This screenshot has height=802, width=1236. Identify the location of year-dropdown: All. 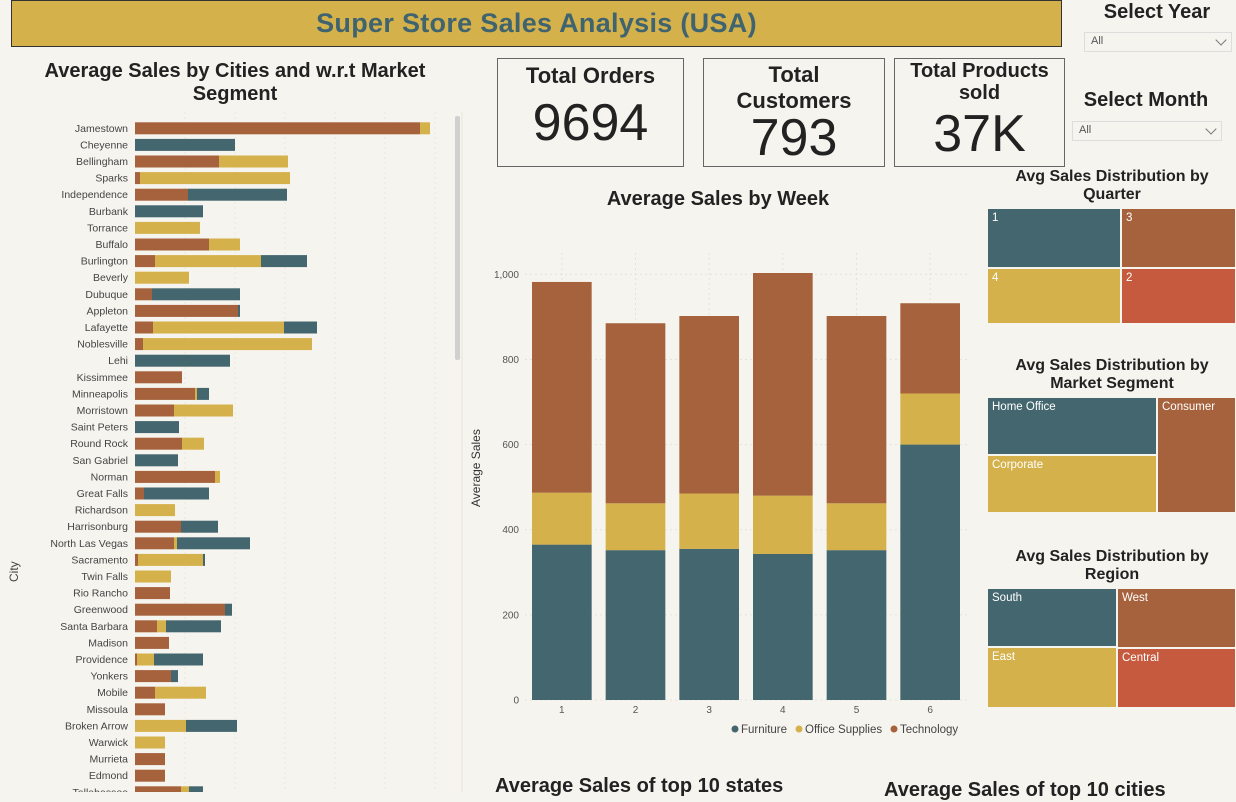
(1158, 42).